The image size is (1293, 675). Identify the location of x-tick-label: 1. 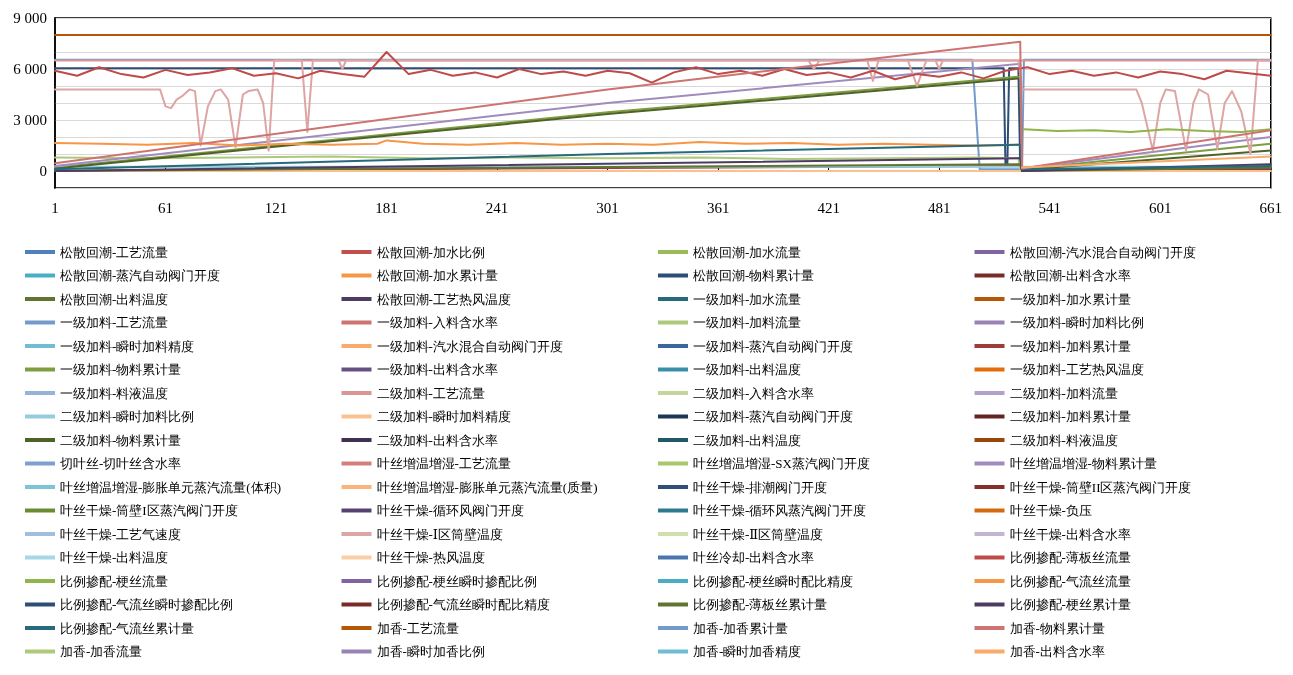
(55, 207).